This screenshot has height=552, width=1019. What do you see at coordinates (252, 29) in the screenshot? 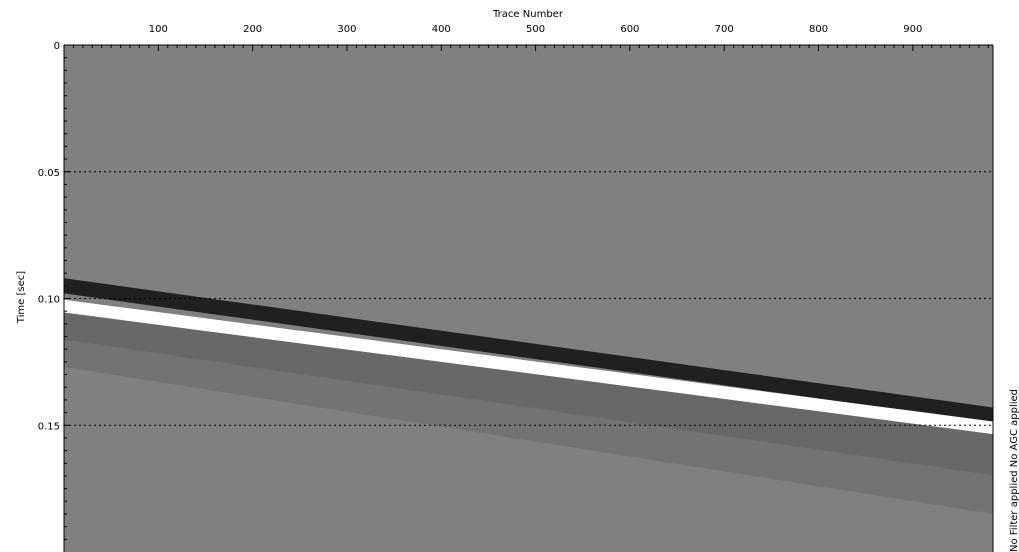
I see `x-tick-label: 200` at bounding box center [252, 29].